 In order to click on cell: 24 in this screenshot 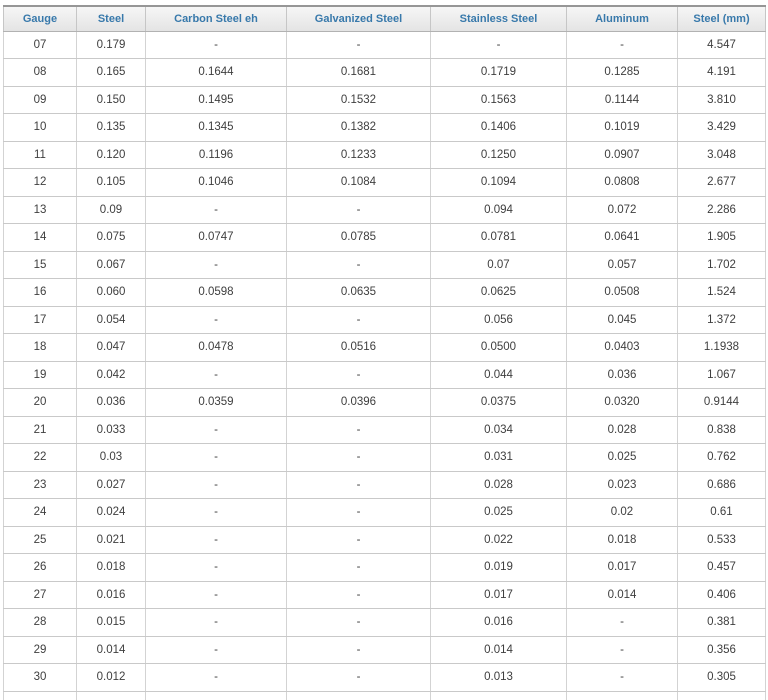, I will do `click(40, 512)`.